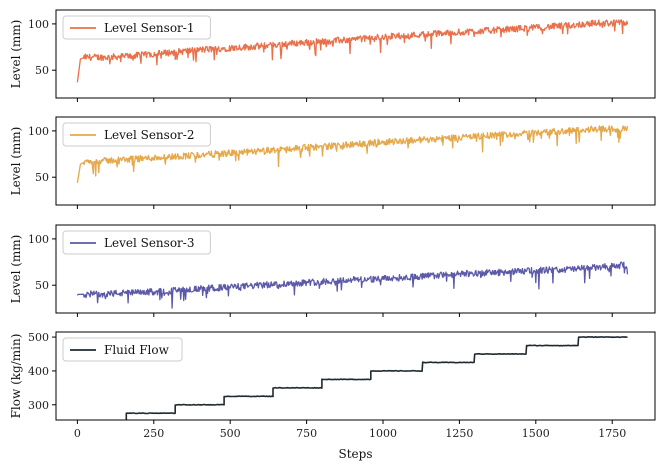 This screenshot has height=470, width=664. I want to click on y-tick-label: 300, so click(38, 405).